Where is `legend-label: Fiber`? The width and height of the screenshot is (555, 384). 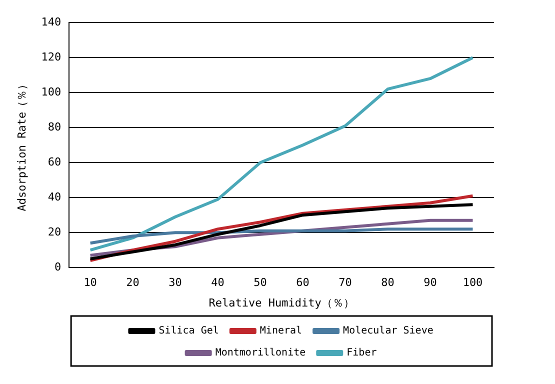
legend-label: Fiber is located at coordinates (361, 353).